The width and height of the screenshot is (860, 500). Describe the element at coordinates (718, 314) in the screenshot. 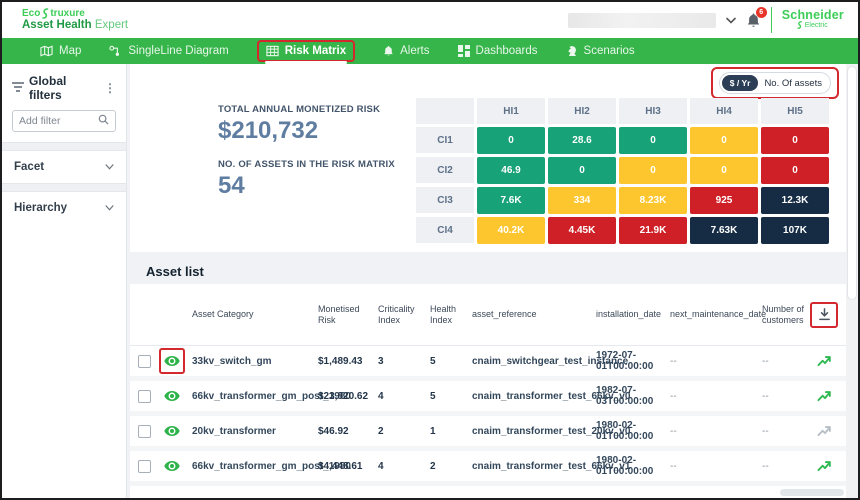

I see `column-header: next_maintenance_date` at that location.